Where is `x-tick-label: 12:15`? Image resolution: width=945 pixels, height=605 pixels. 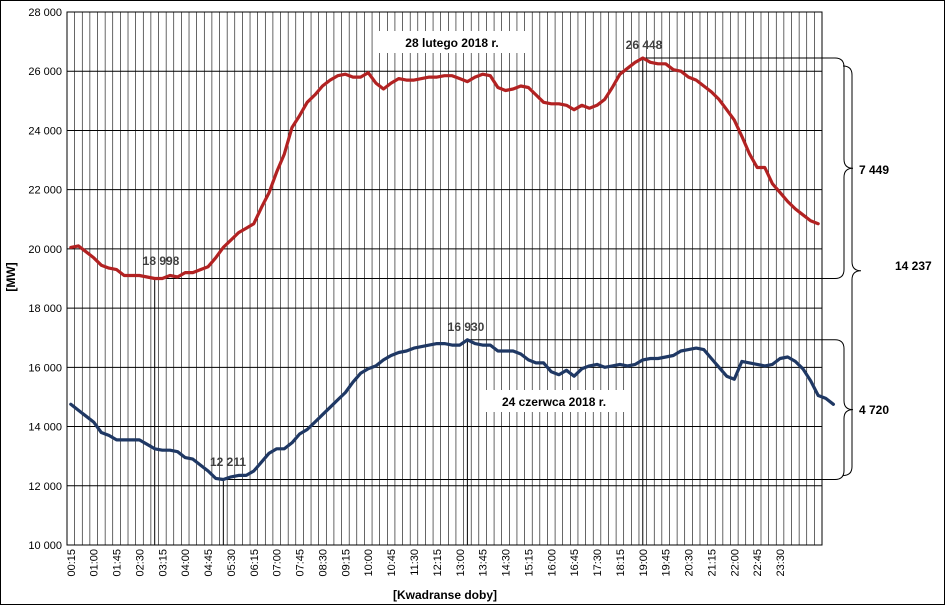
x-tick-label: 12:15 is located at coordinates (438, 563).